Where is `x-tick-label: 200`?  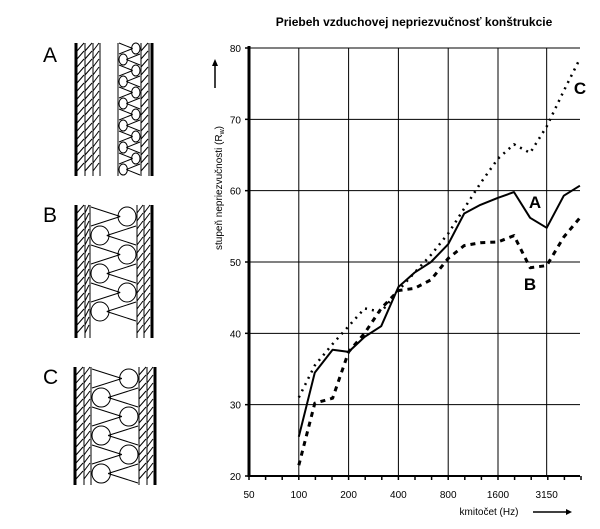 x-tick-label: 200 is located at coordinates (348, 495).